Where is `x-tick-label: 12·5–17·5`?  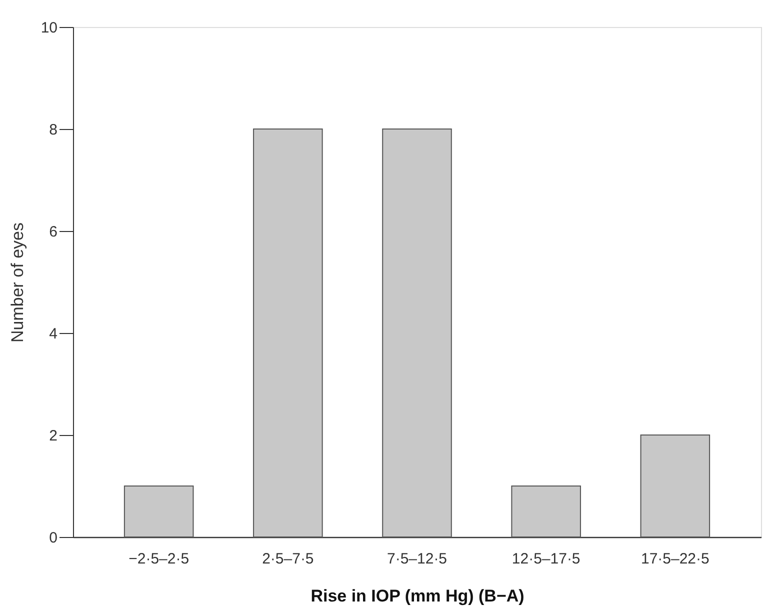 x-tick-label: 12·5–17·5 is located at coordinates (546, 559).